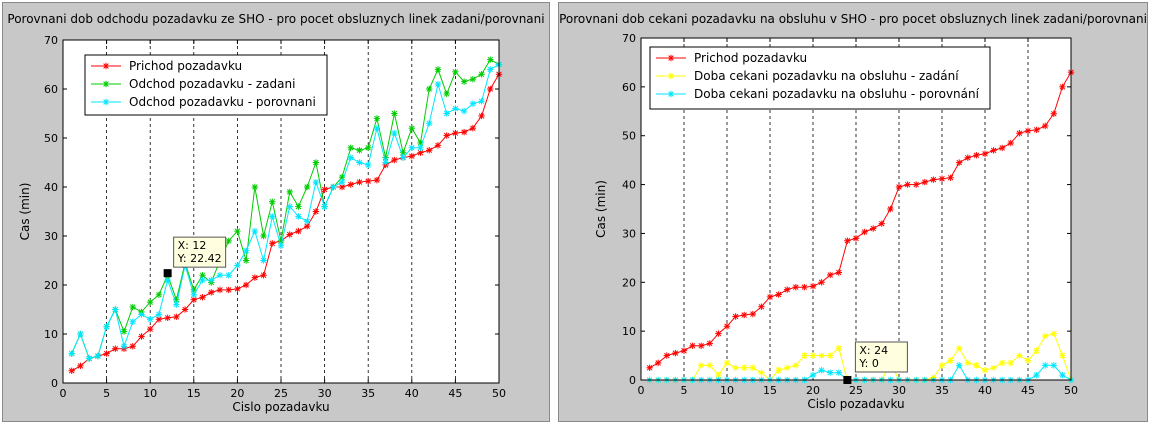 The image size is (1150, 424). I want to click on x-tick-label: 40, so click(985, 390).